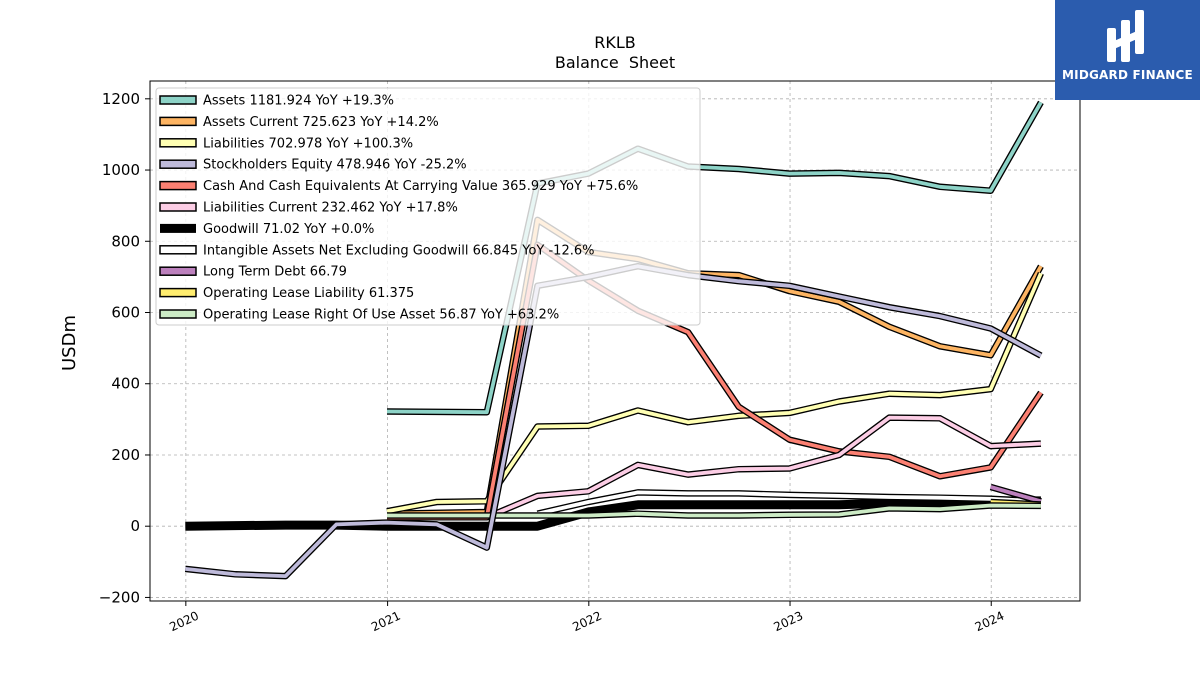  I want to click on midgard-logo-icon, so click(1125, 36).